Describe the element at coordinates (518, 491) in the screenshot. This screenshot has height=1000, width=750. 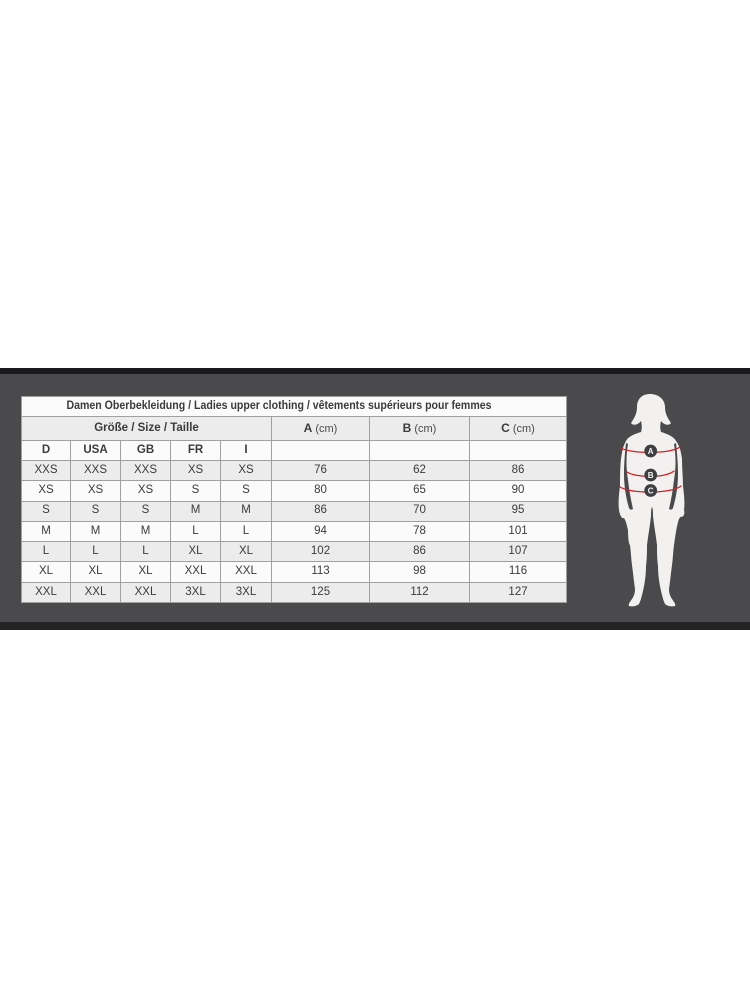
I see `cell-c: 90` at that location.